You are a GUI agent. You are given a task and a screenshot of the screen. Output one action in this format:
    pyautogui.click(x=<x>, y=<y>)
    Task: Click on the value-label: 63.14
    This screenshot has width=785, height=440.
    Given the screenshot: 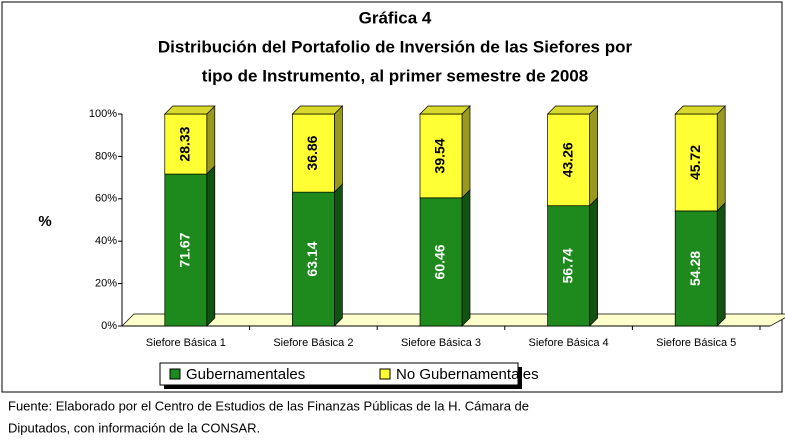 What is the action you would take?
    pyautogui.click(x=312, y=258)
    